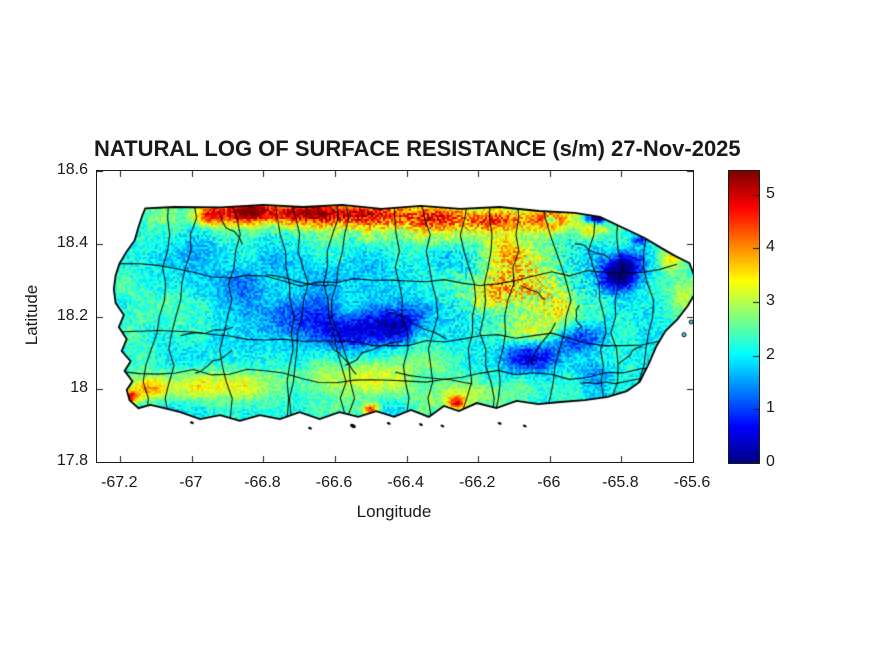  Describe the element at coordinates (620, 482) in the screenshot. I see `x-tick-label: -65.8` at that location.